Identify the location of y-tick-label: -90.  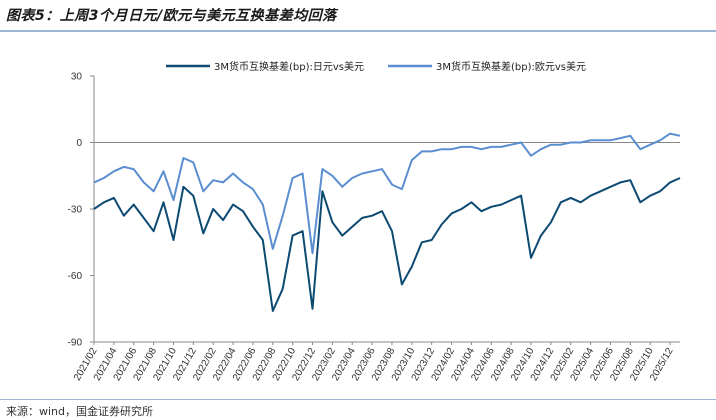
(75, 343).